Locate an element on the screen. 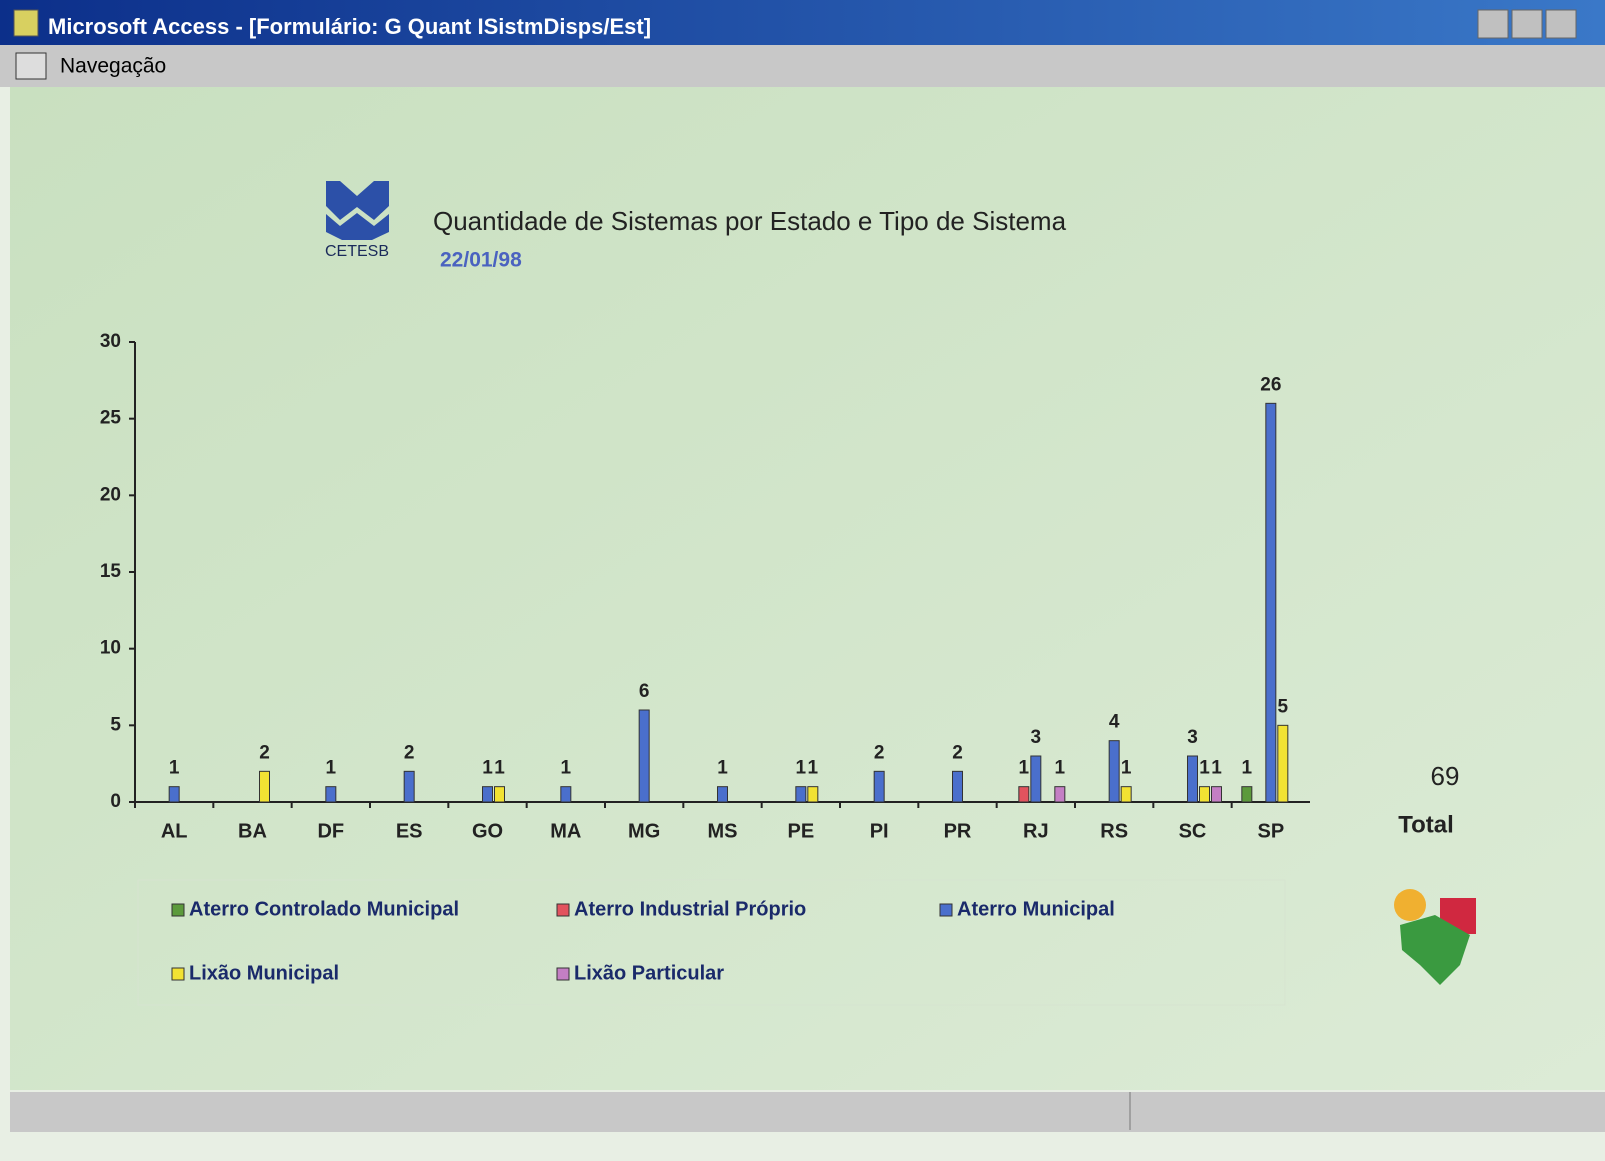 This screenshot has height=1161, width=1605. y-tick-label: 5 is located at coordinates (115, 724).